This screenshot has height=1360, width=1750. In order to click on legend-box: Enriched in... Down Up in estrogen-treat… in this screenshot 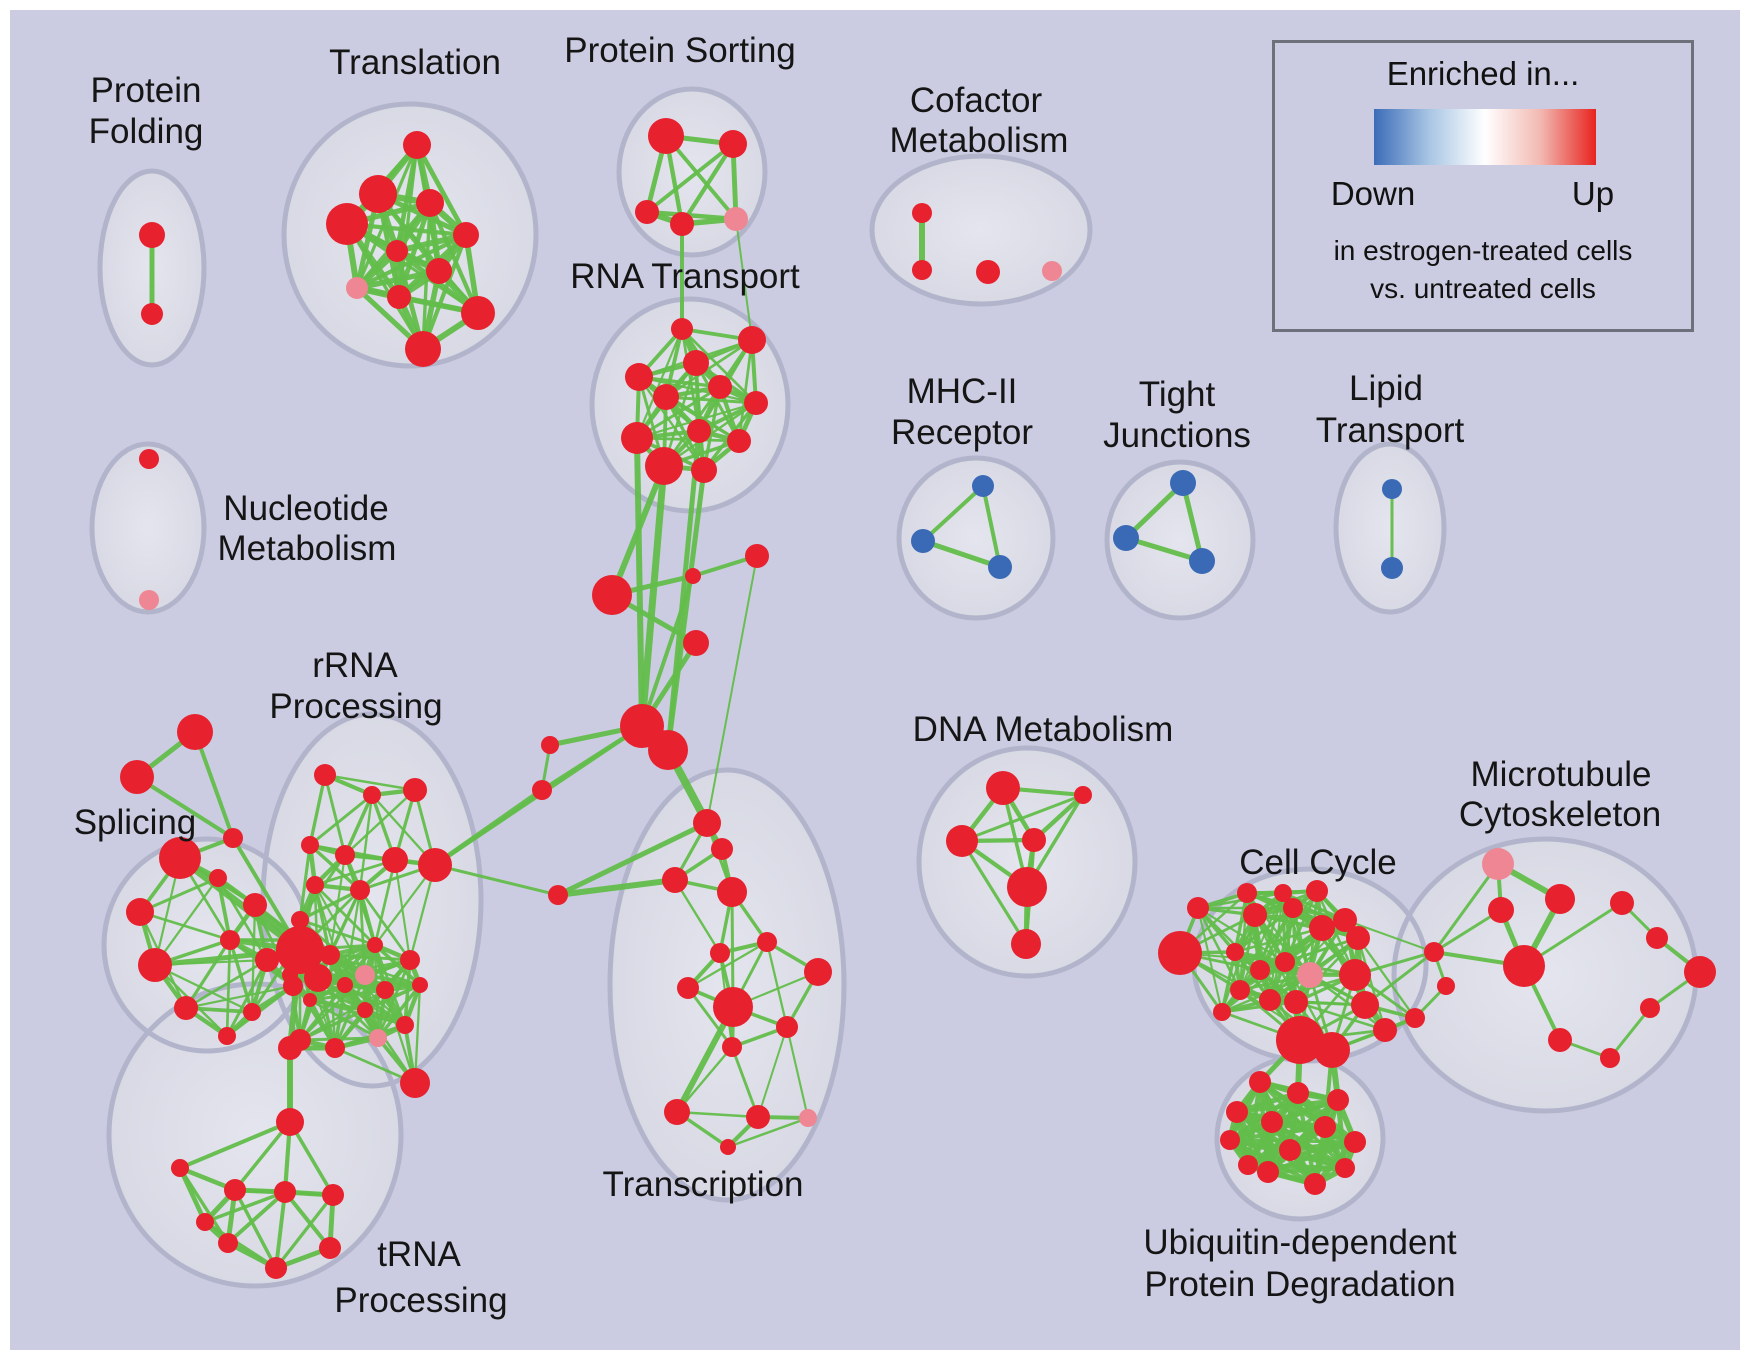, I will do `click(1483, 186)`.